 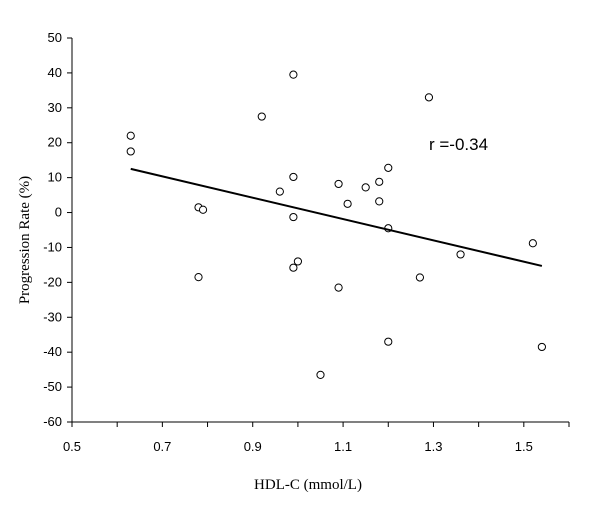 I want to click on y-tick-label: 10, so click(x=55, y=177).